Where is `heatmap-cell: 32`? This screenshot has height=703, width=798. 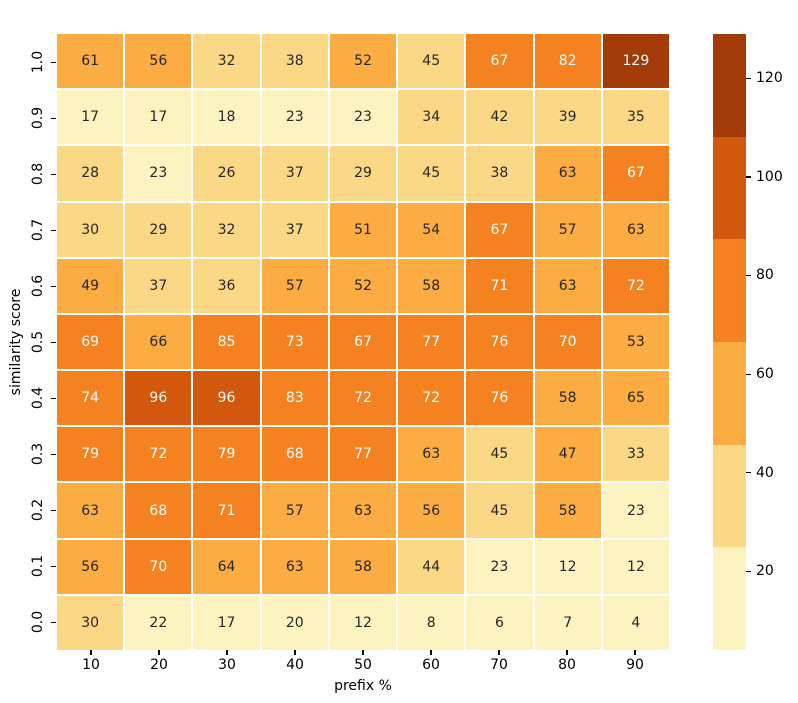 heatmap-cell: 32 is located at coordinates (226, 61).